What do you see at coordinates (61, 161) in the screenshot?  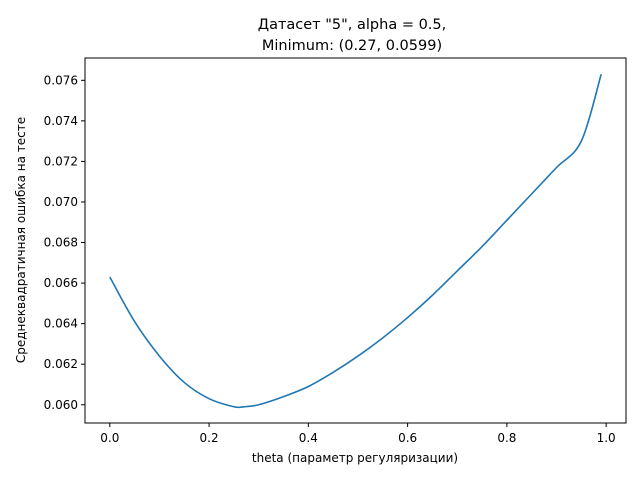 I see `y-tick-label: 0.072` at bounding box center [61, 161].